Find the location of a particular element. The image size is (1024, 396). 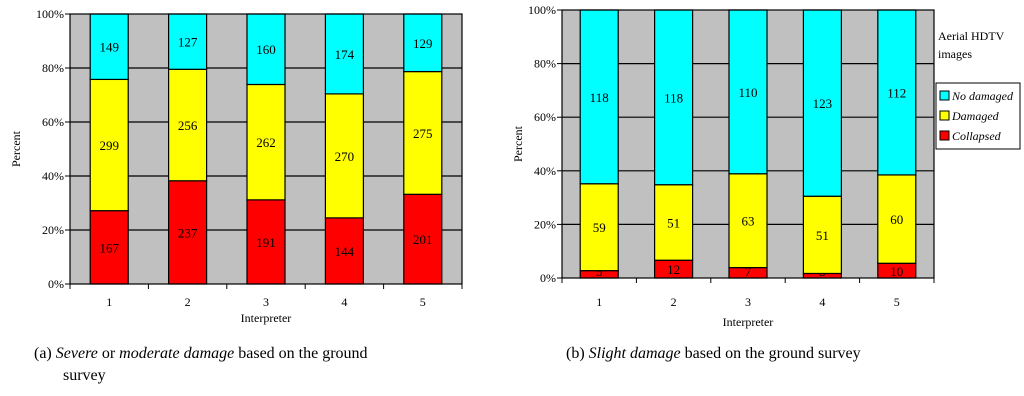

data-label: 201 is located at coordinates (423, 239).